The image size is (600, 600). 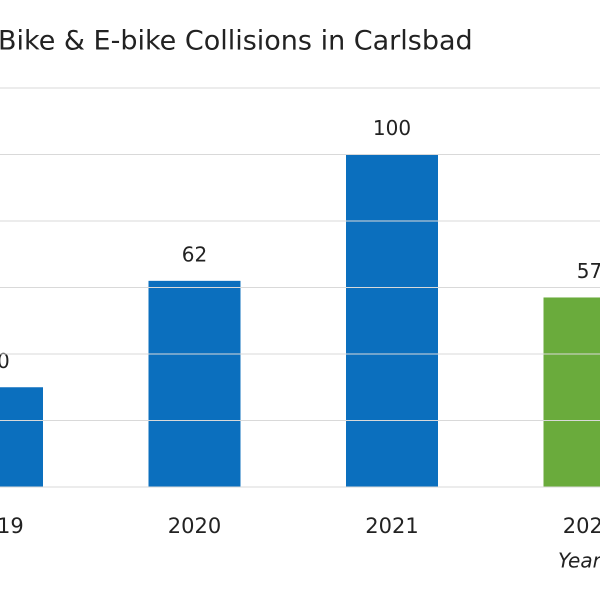 What do you see at coordinates (579, 561) in the screenshot?
I see `x-axis-label: Year` at bounding box center [579, 561].